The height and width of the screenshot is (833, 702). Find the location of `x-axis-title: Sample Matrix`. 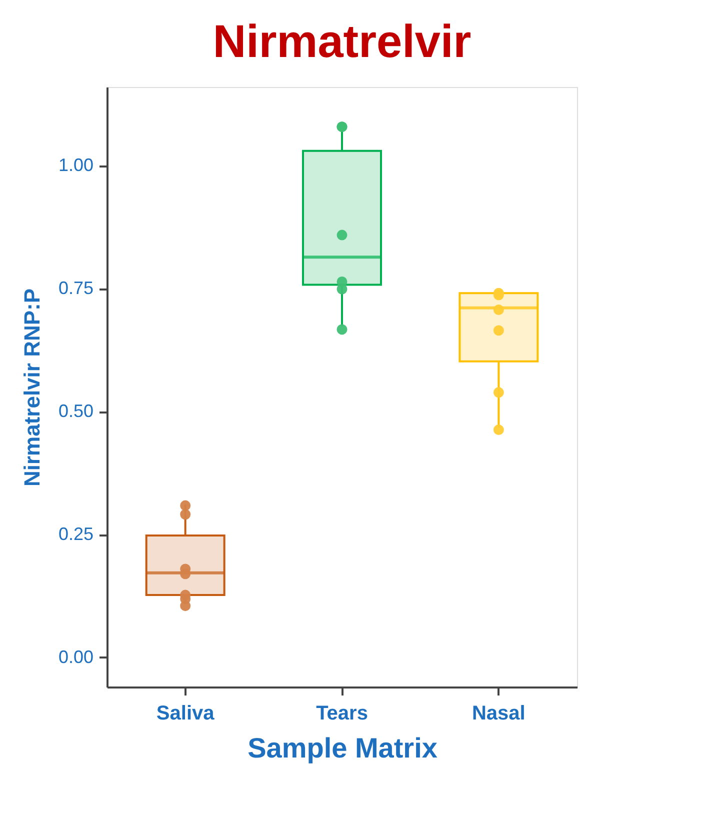

x-axis-title: Sample Matrix is located at coordinates (343, 748).